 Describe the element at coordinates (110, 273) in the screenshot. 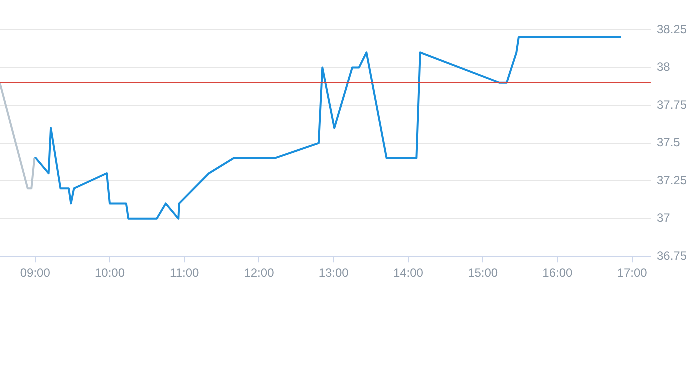

I see `x-tick-label: 10:00` at that location.